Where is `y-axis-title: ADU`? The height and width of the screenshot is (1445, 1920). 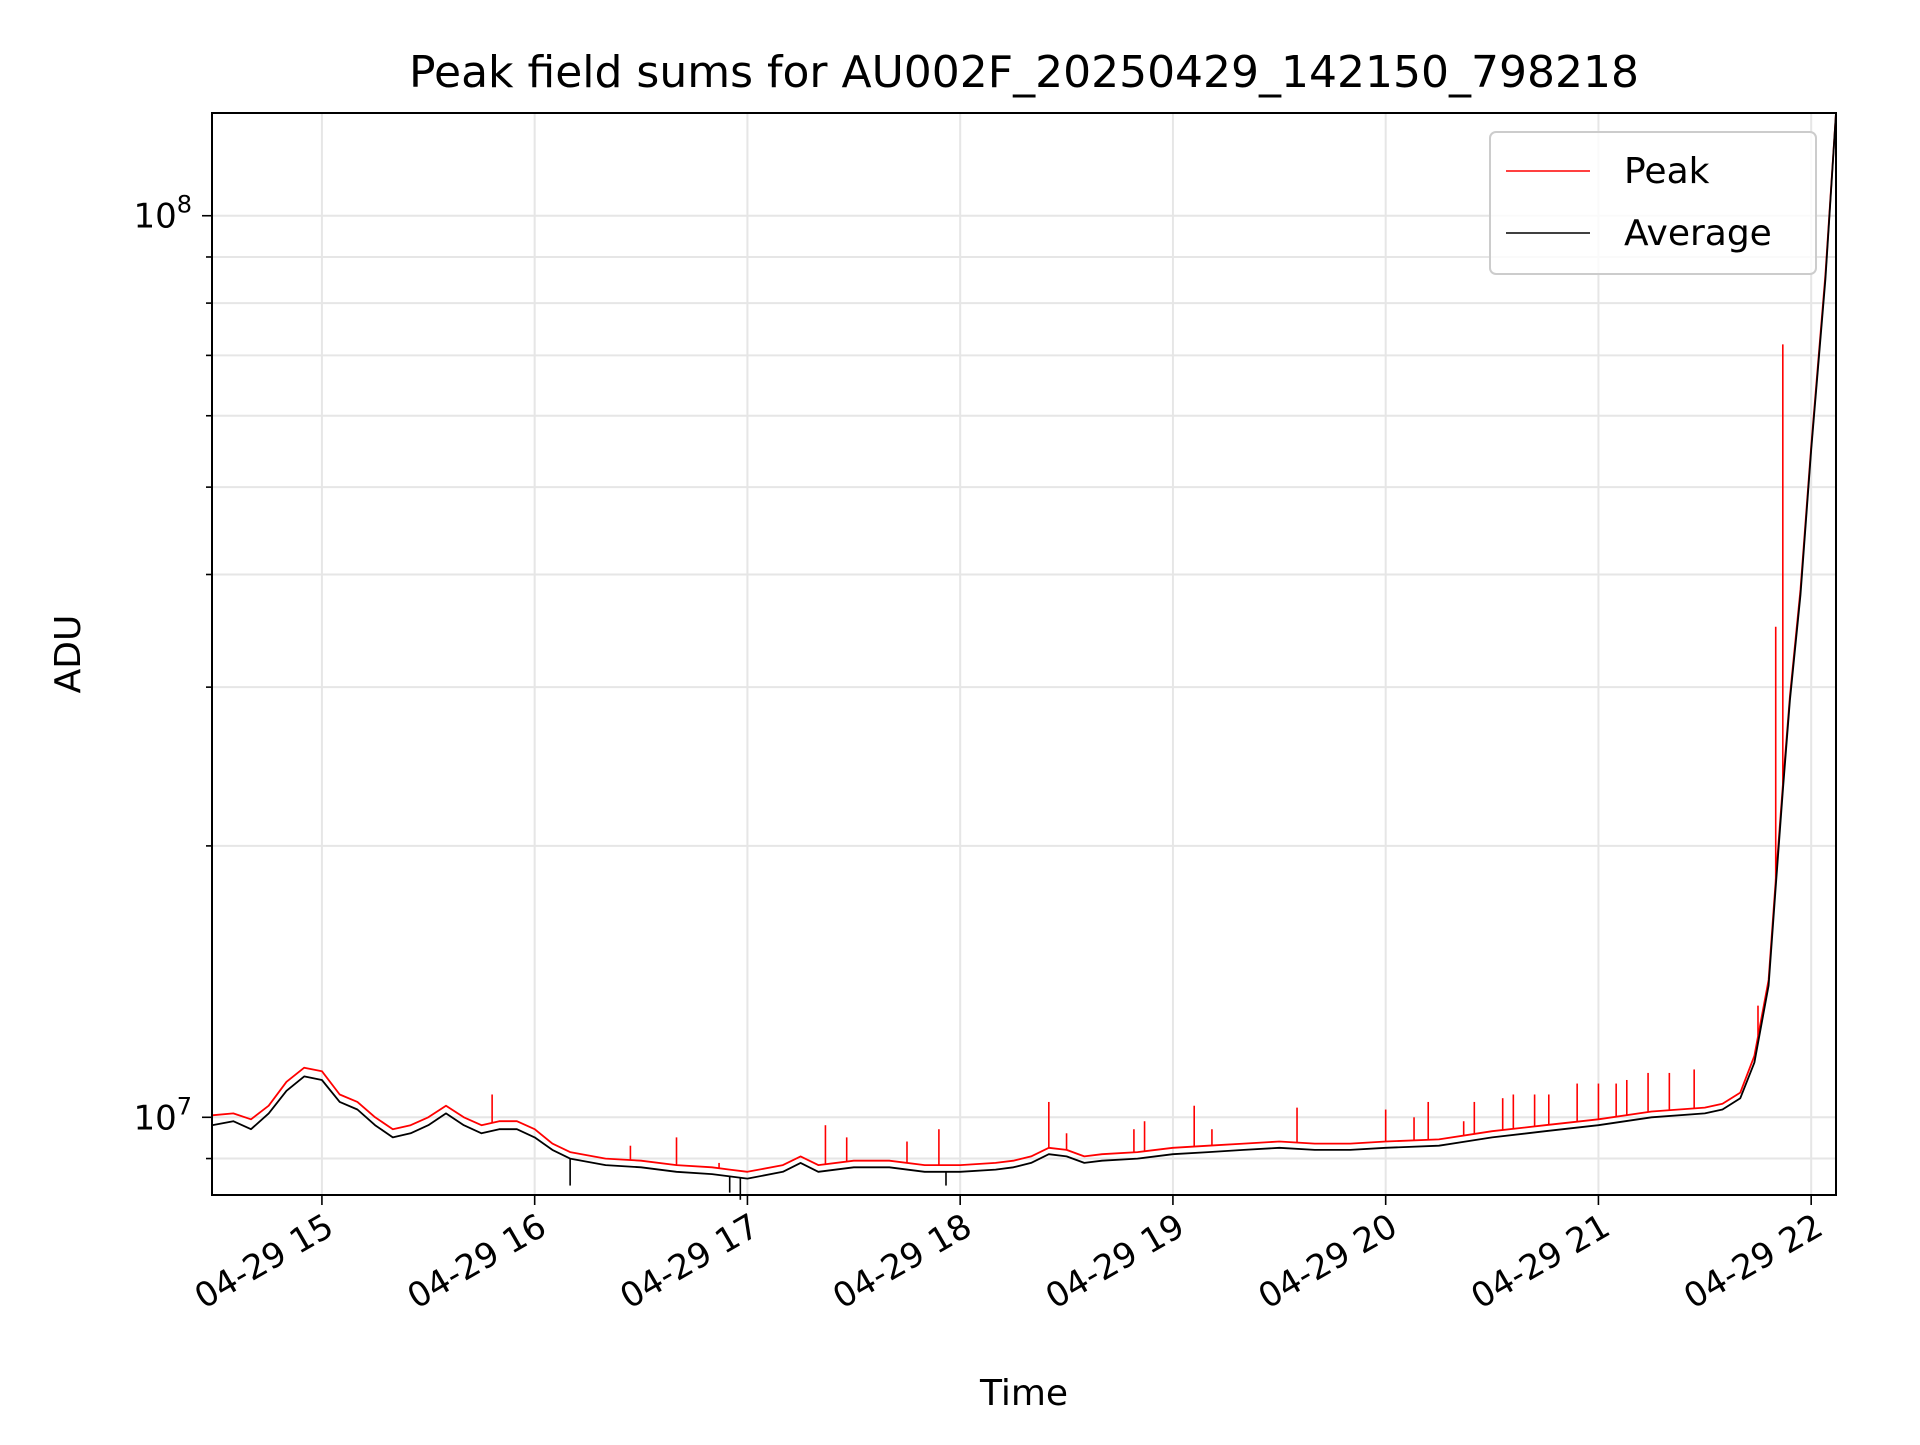
y-axis-title: ADU is located at coordinates (68, 654).